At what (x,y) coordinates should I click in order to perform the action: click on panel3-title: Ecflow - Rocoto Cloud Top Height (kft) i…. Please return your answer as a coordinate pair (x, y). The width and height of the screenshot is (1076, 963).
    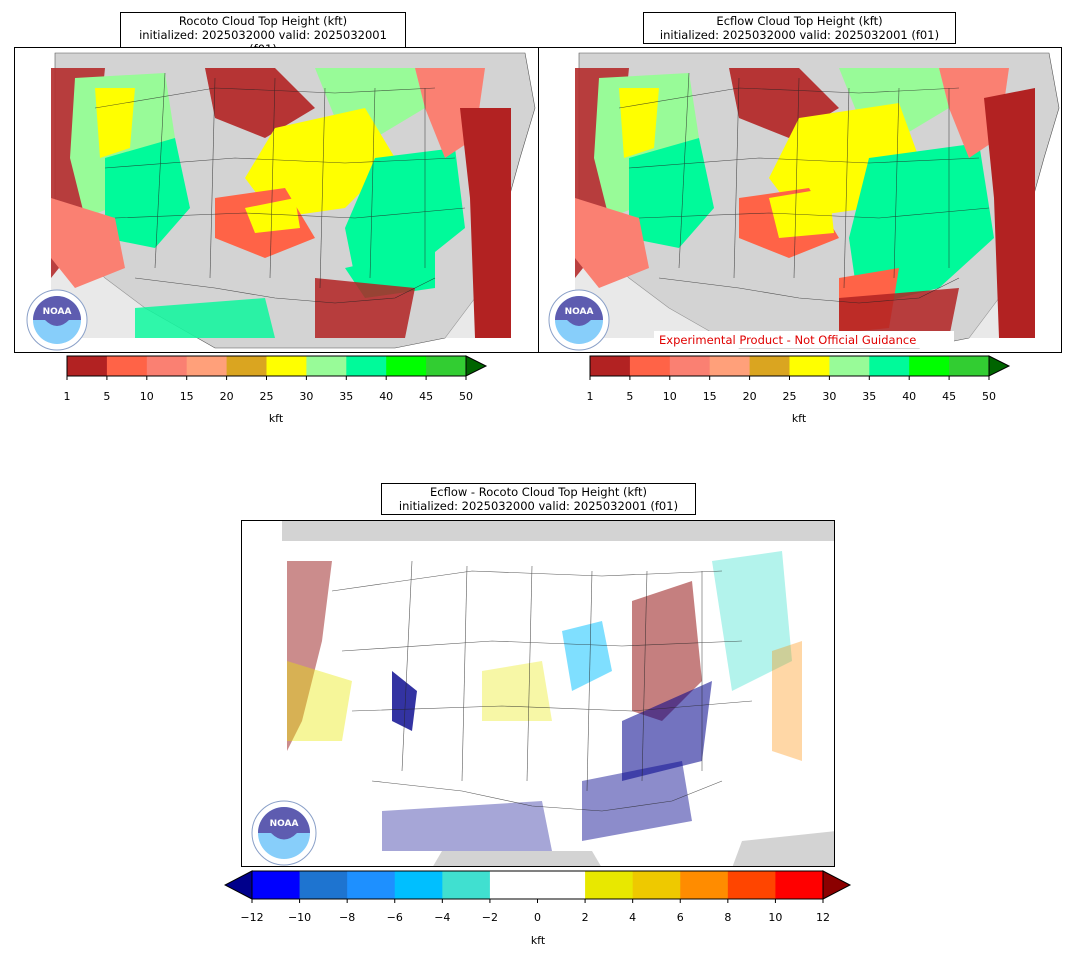
    Looking at the image, I should click on (538, 499).